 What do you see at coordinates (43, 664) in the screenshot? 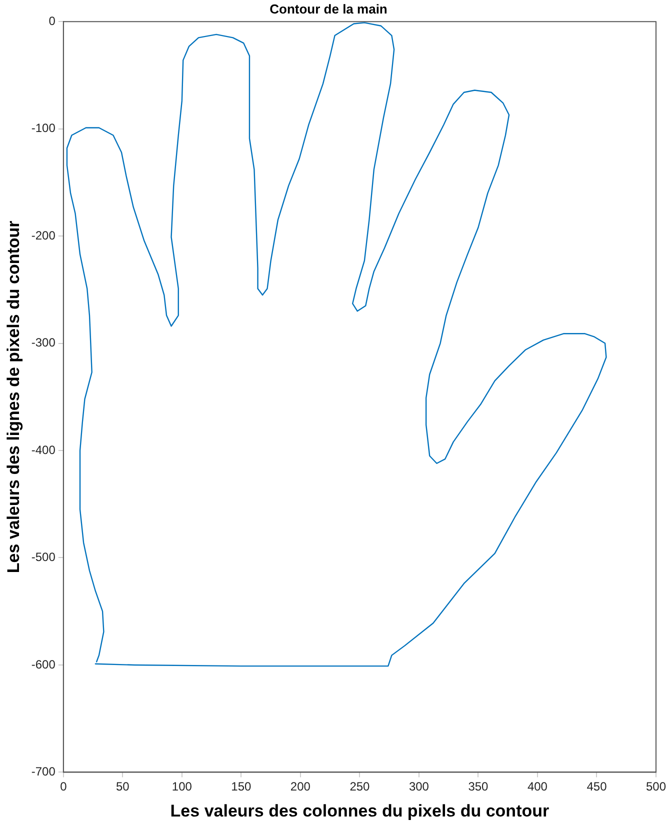
I see `y-tick-label: -600` at bounding box center [43, 664].